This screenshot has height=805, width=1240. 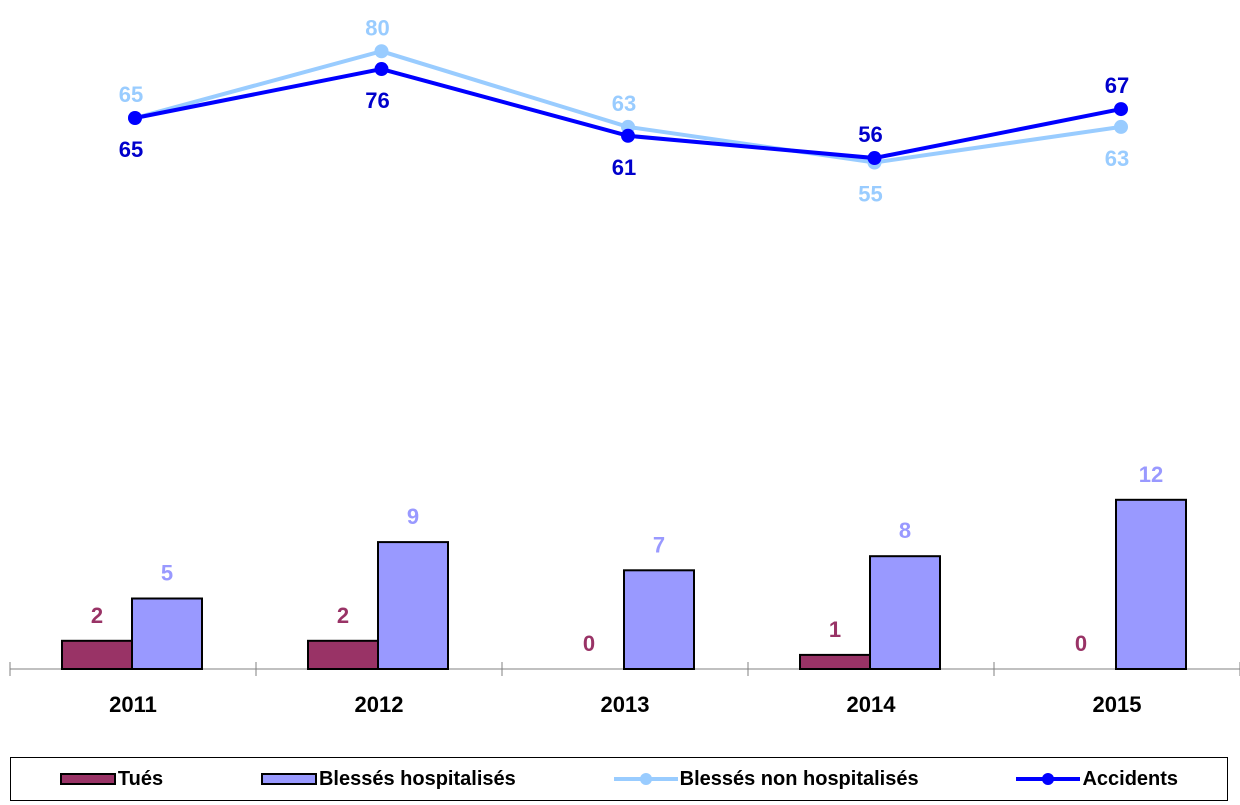 I want to click on legend-label-tues: Tués, so click(x=140, y=778).